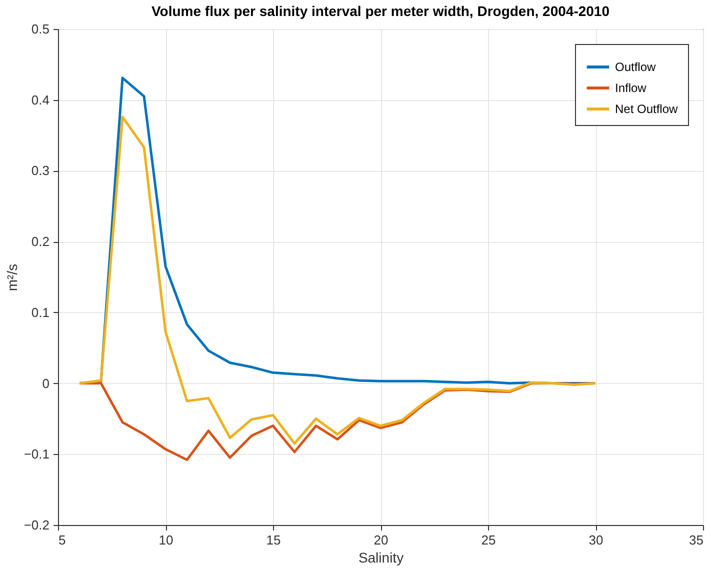 This screenshot has width=709, height=570. I want to click on y-tick-label: 0, so click(46, 383).